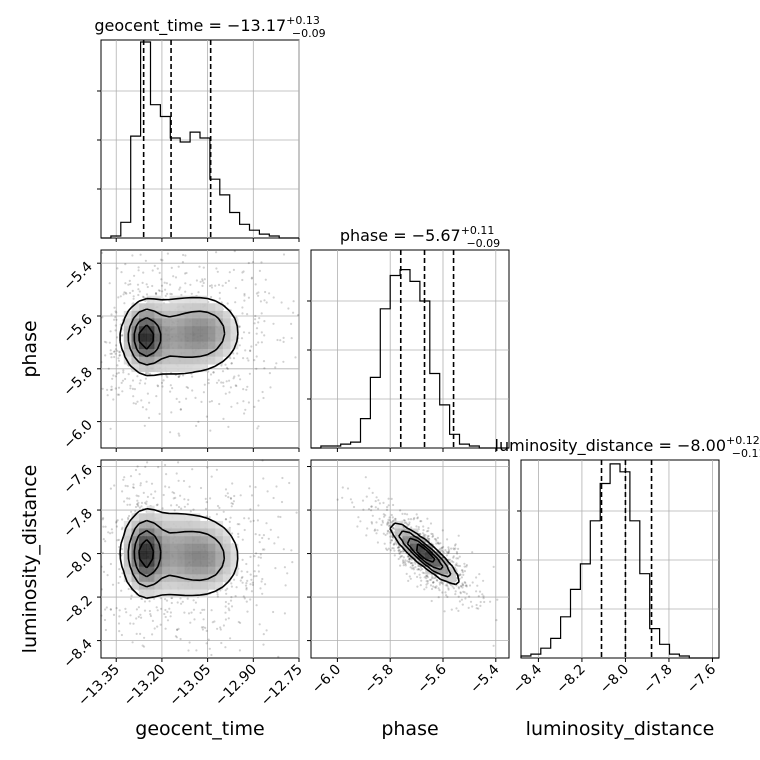 The width and height of the screenshot is (760, 760). What do you see at coordinates (657, 679) in the screenshot?
I see `x-tick-label: −7.8` at bounding box center [657, 679].